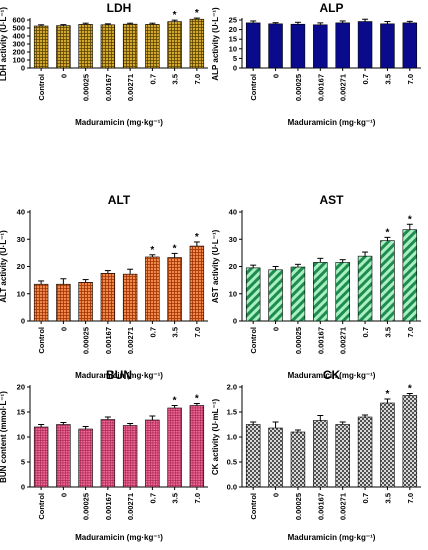  I want to click on y-axis-label: ALP activity (U·L⁻¹), so click(215, 44).